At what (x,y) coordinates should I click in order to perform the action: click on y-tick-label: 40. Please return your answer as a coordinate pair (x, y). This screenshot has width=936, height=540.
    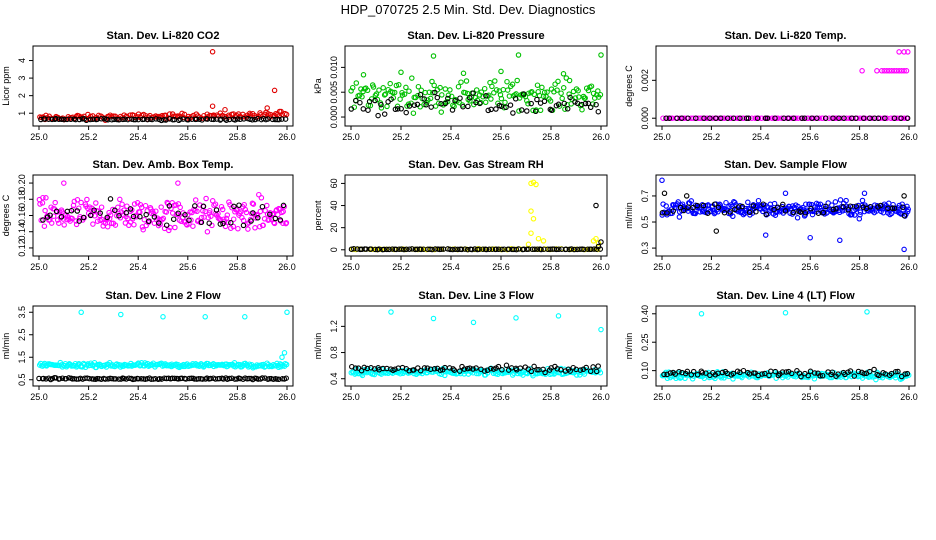
    Looking at the image, I should click on (334, 206).